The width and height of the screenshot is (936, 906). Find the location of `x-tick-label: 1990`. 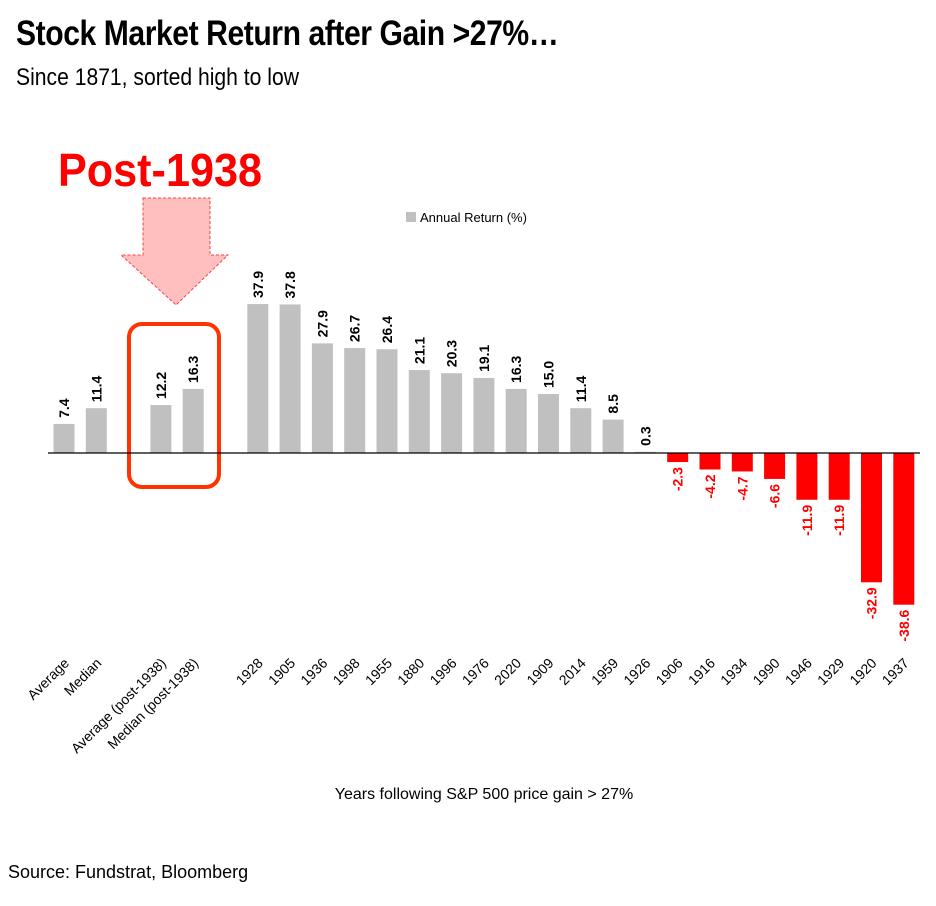

x-tick-label: 1990 is located at coordinates (765, 671).